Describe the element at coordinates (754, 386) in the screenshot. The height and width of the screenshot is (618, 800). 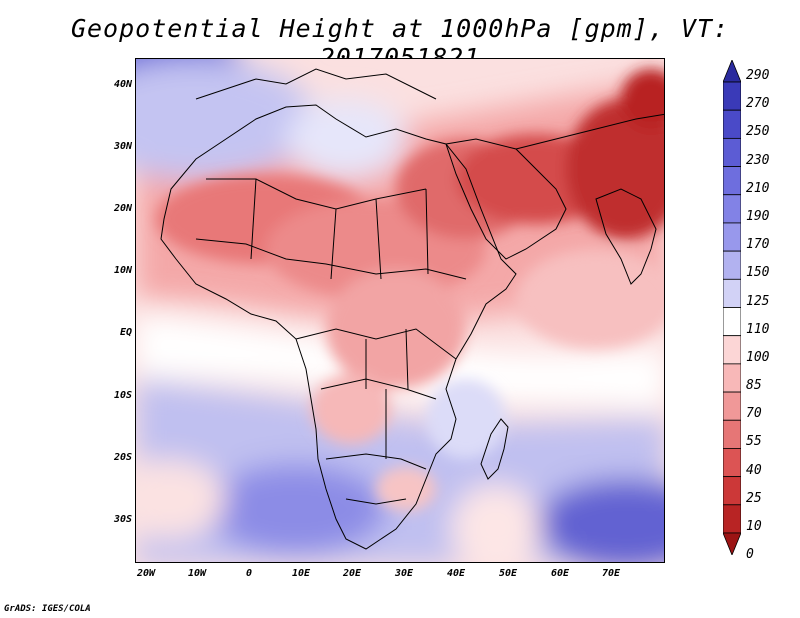
I see `colorbar-label: 85` at that location.